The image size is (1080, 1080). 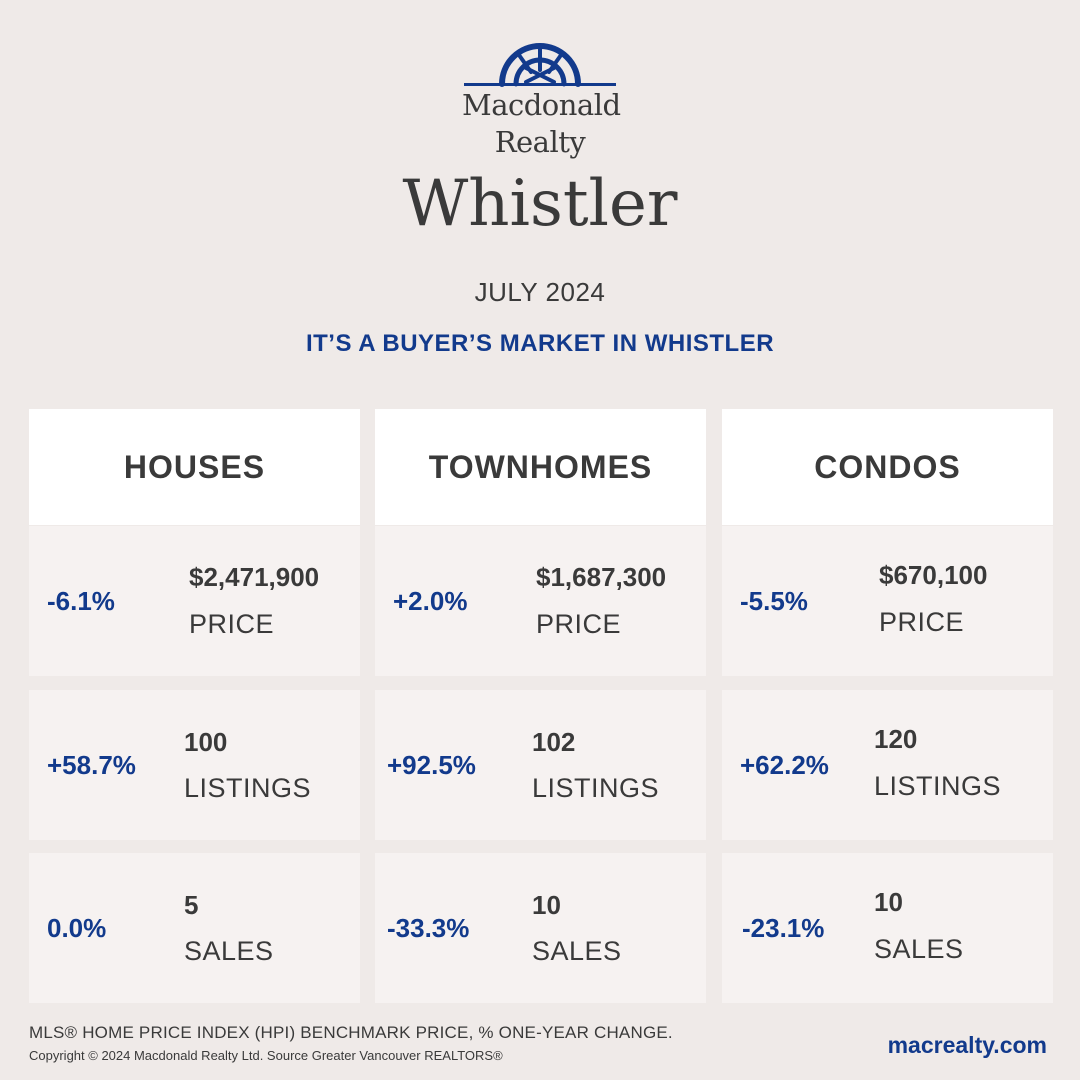 I want to click on metric-card-price: -5.5% $670,100 PRICE, so click(x=887, y=601).